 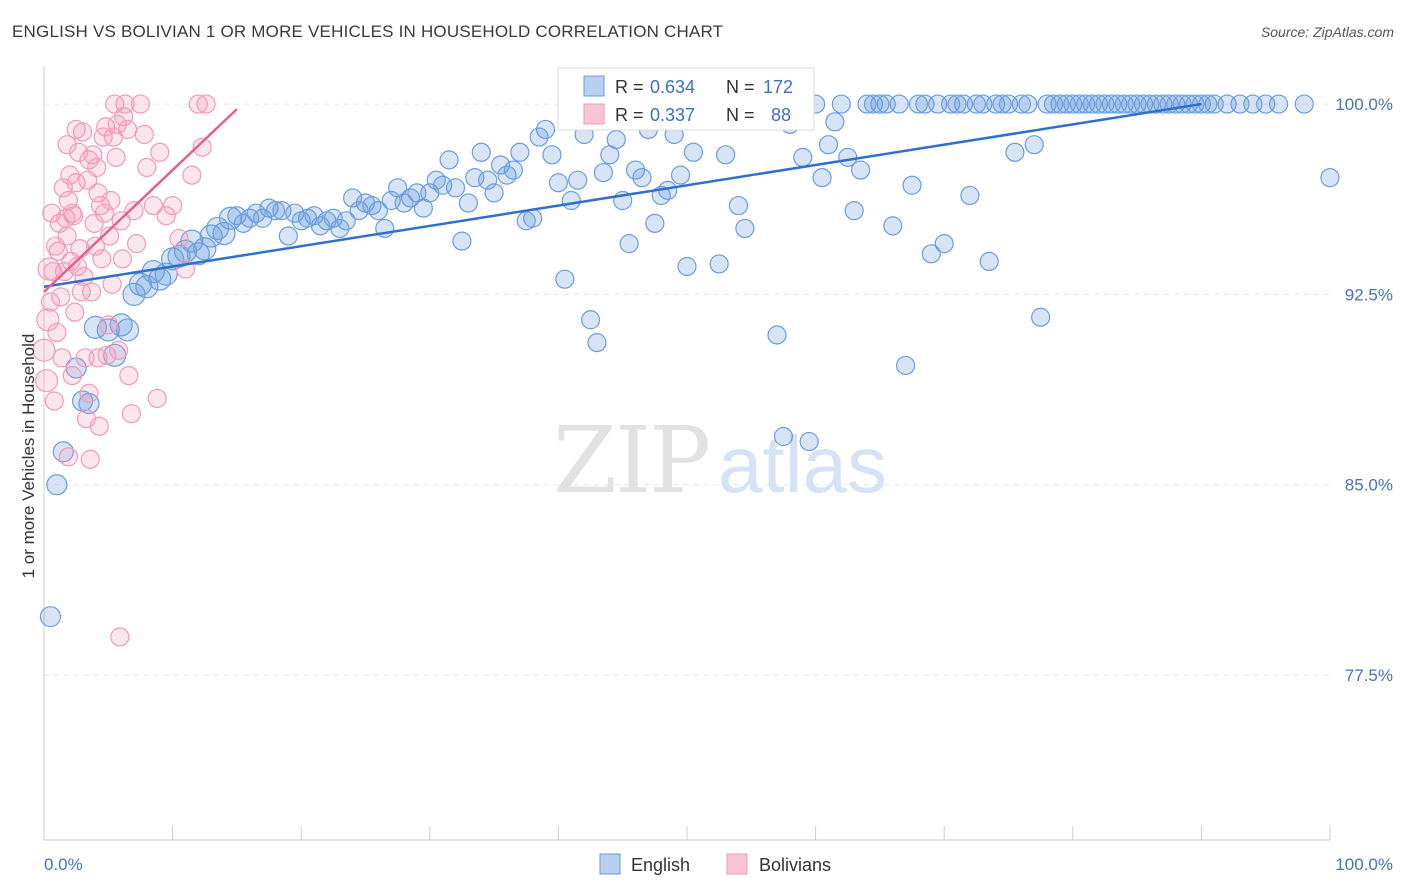 I want to click on source-label: Source: ZipAtlas.com, so click(x=1327, y=32).